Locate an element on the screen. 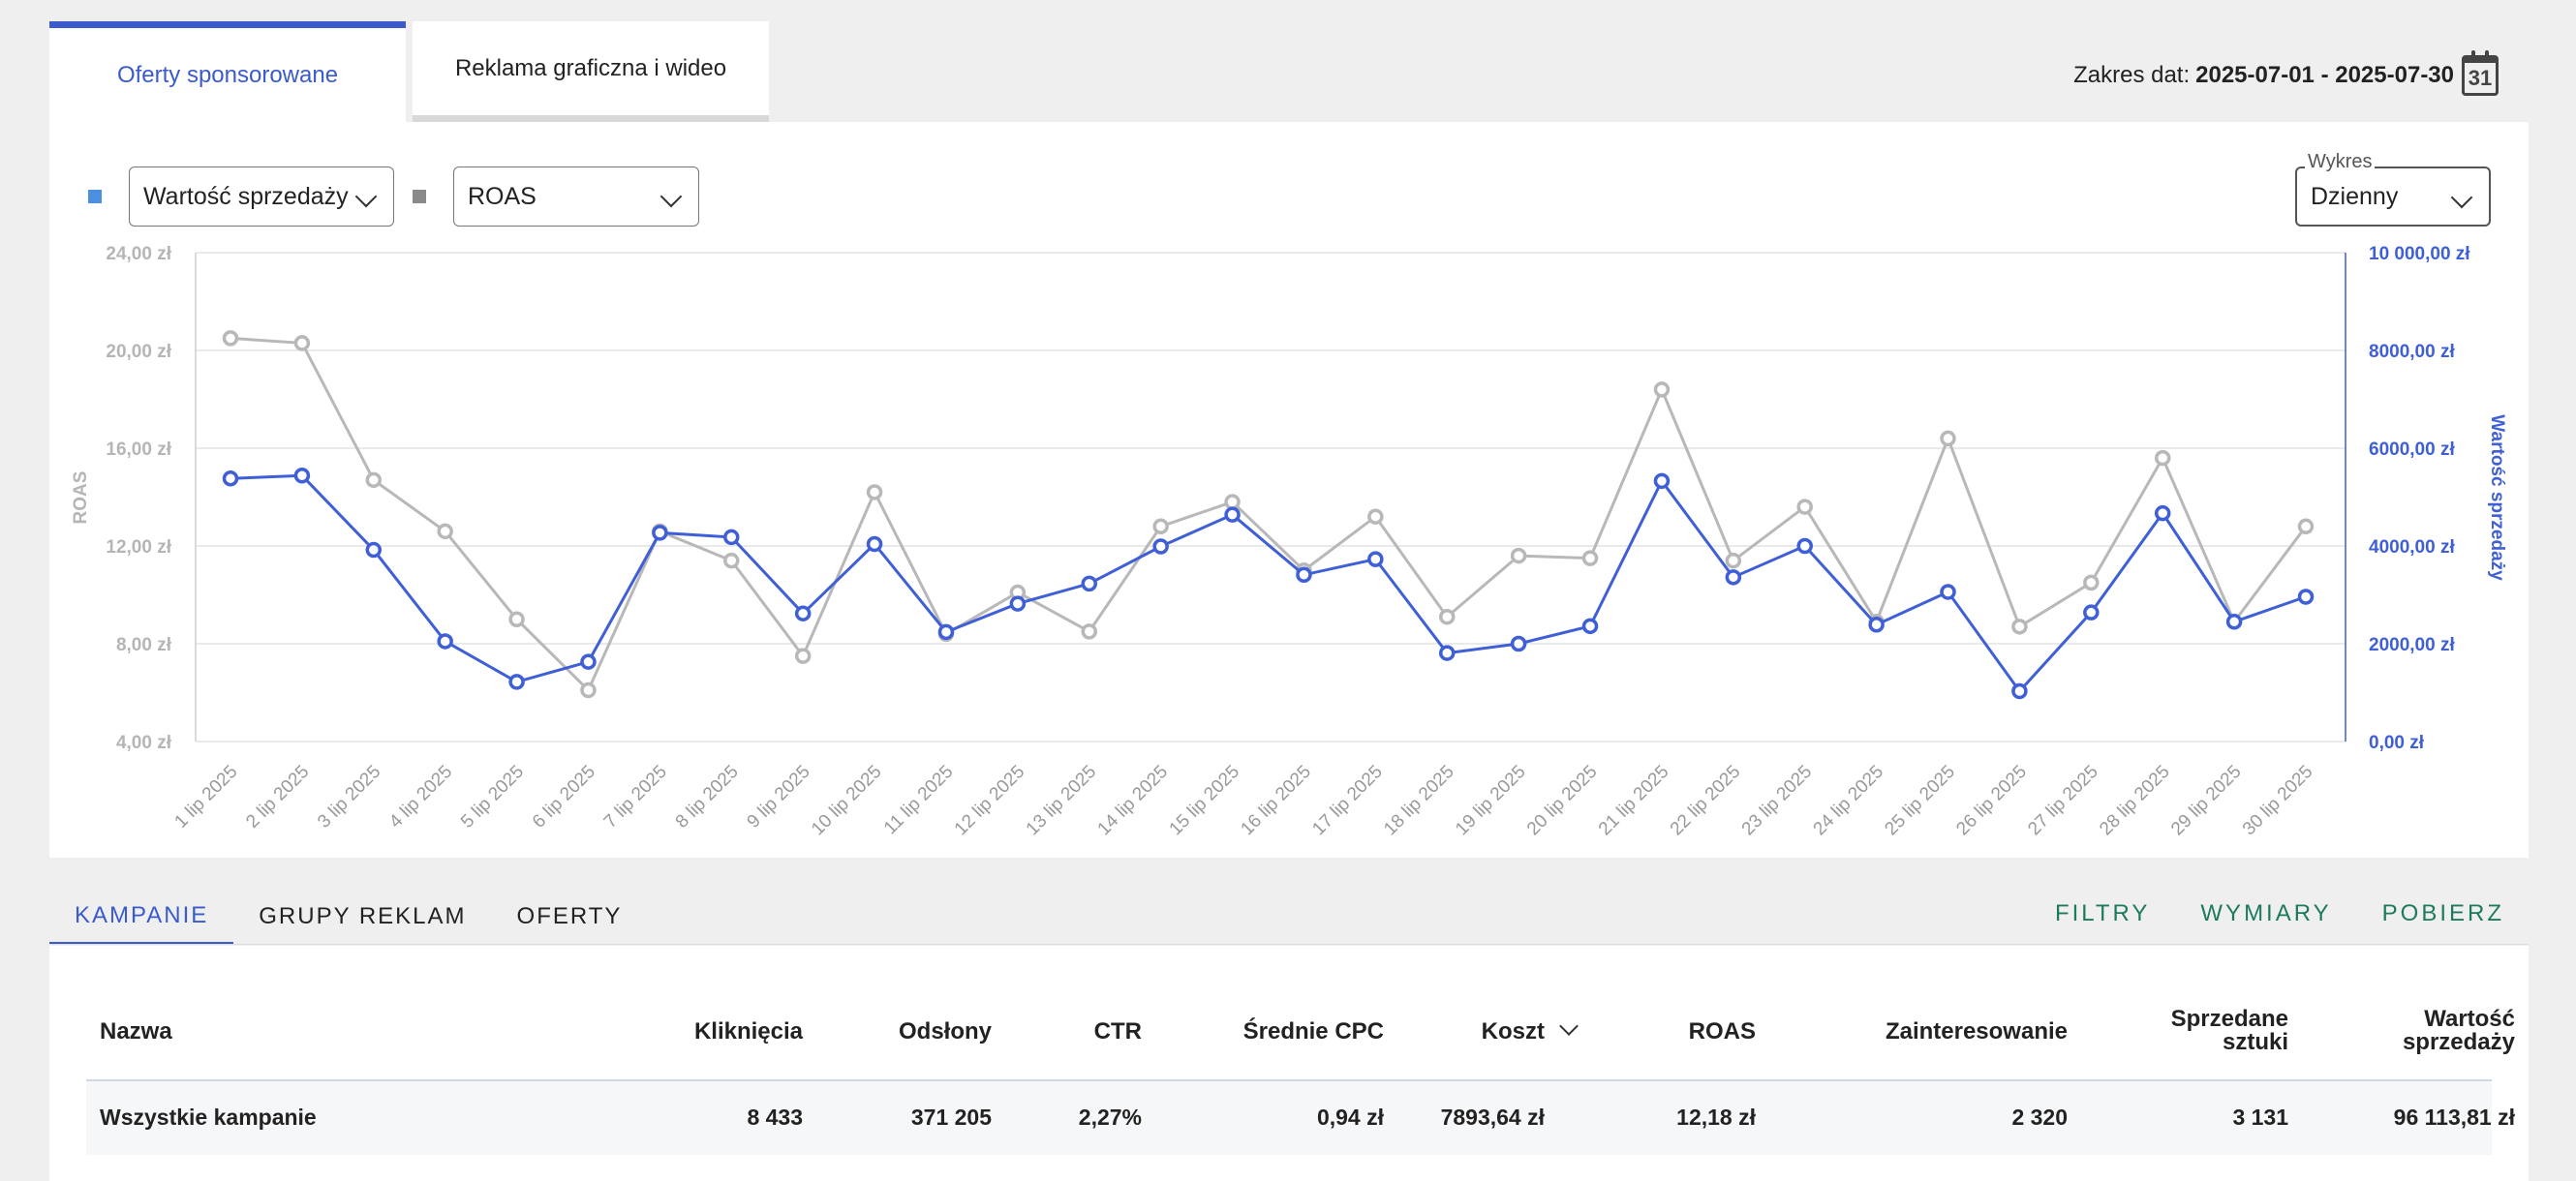 The height and width of the screenshot is (1181, 2576). tab-offers: OFERTY is located at coordinates (569, 916).